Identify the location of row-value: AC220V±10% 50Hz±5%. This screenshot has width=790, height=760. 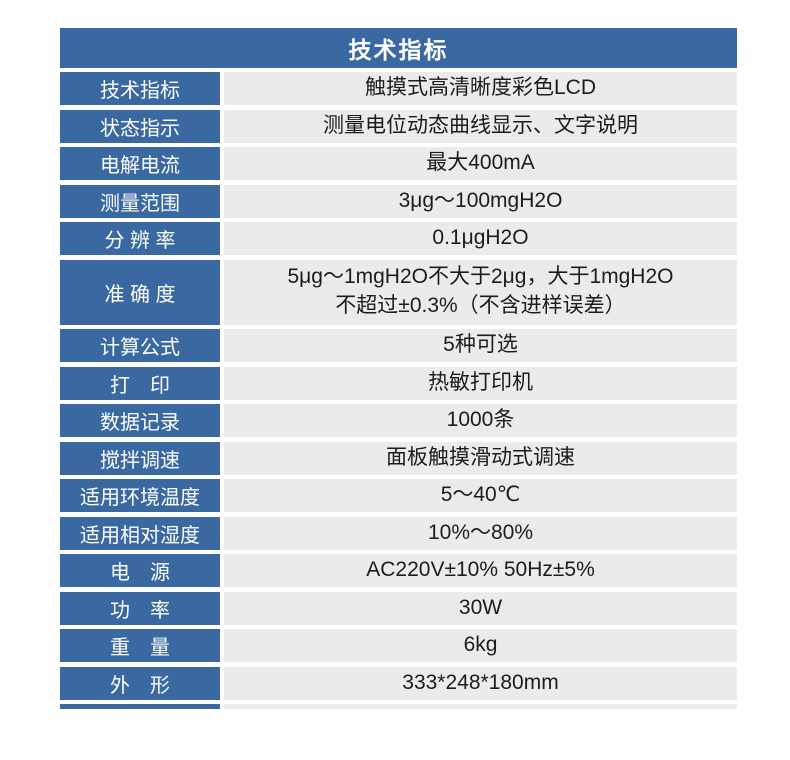
(480, 570).